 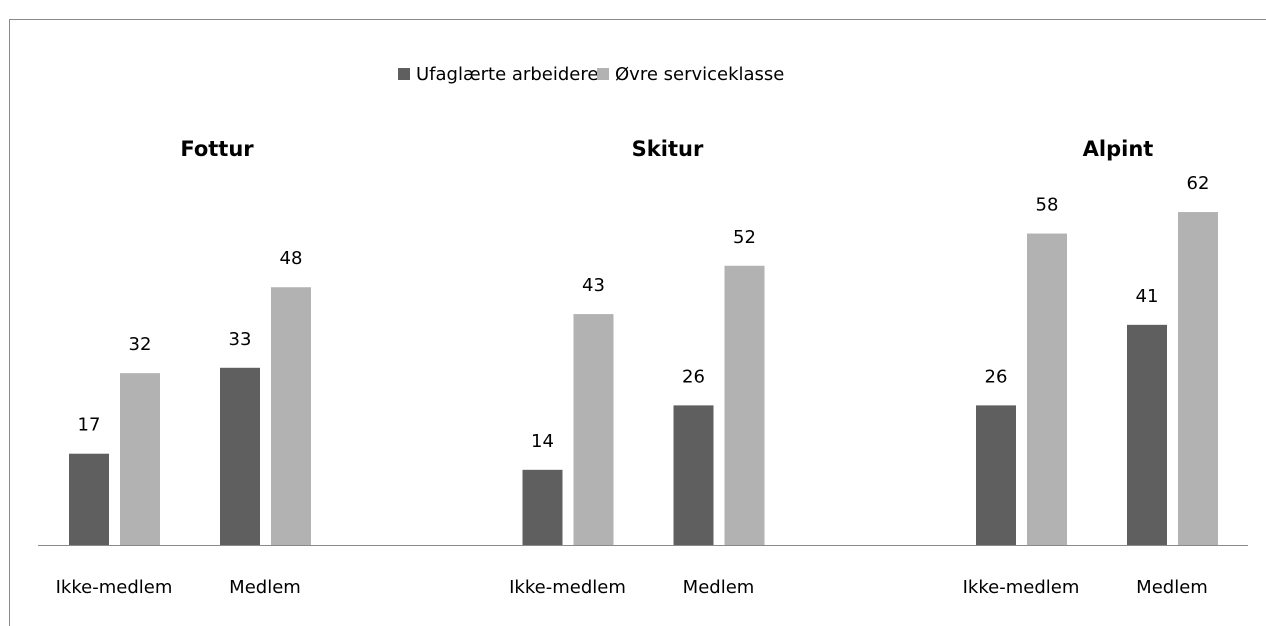 What do you see at coordinates (89, 425) in the screenshot?
I see `data-label: 17` at bounding box center [89, 425].